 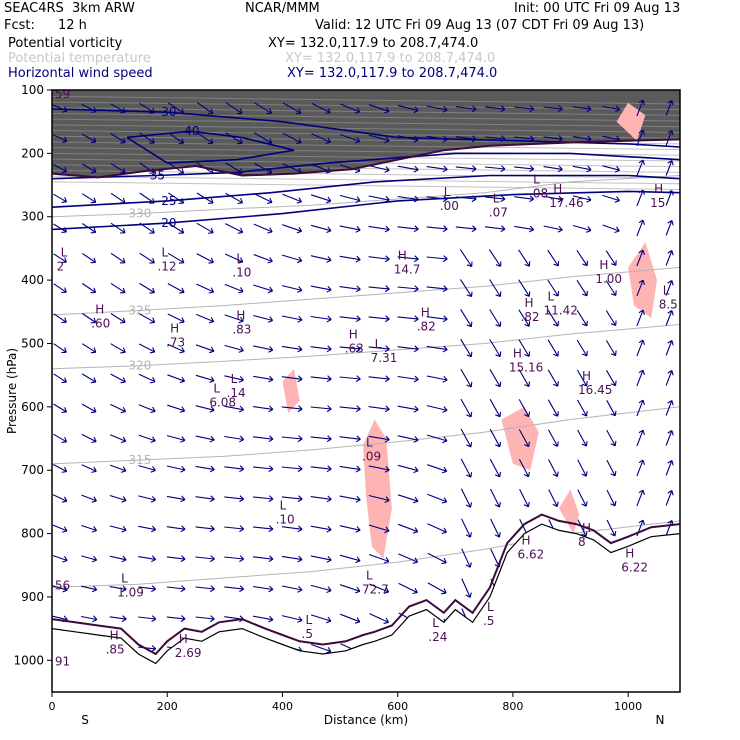 I want to click on extremum-type-17: H, so click(x=353, y=335).